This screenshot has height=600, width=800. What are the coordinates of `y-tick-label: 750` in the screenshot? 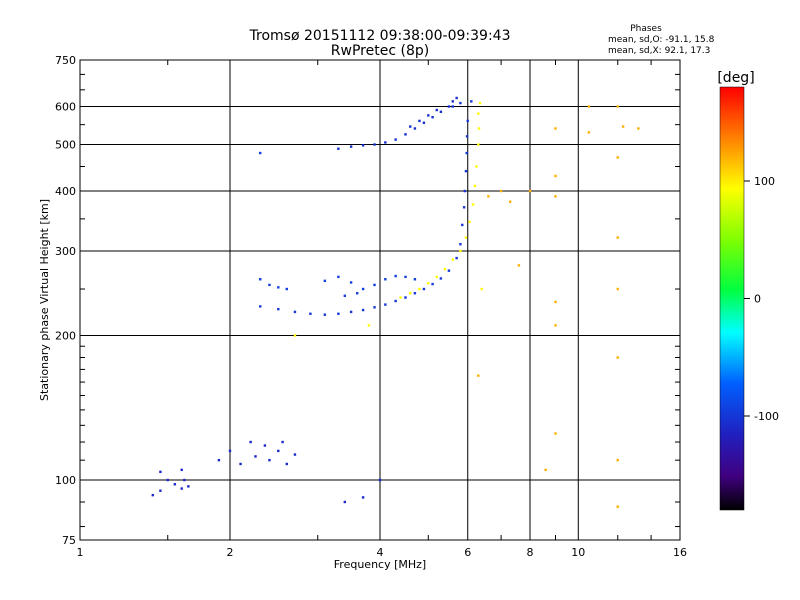 It's located at (65, 60).